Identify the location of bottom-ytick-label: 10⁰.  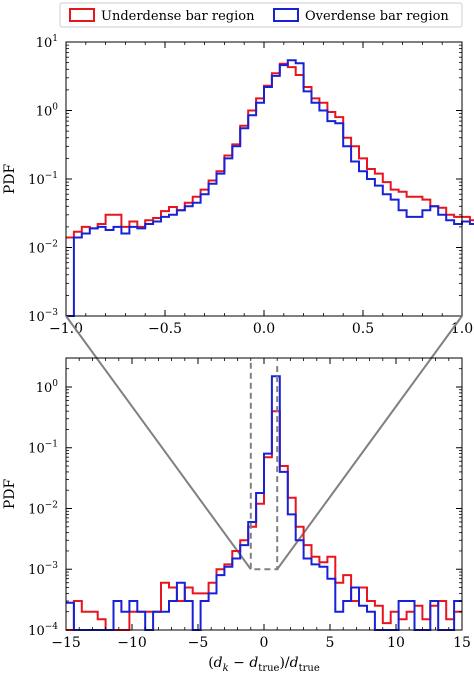
(47, 387).